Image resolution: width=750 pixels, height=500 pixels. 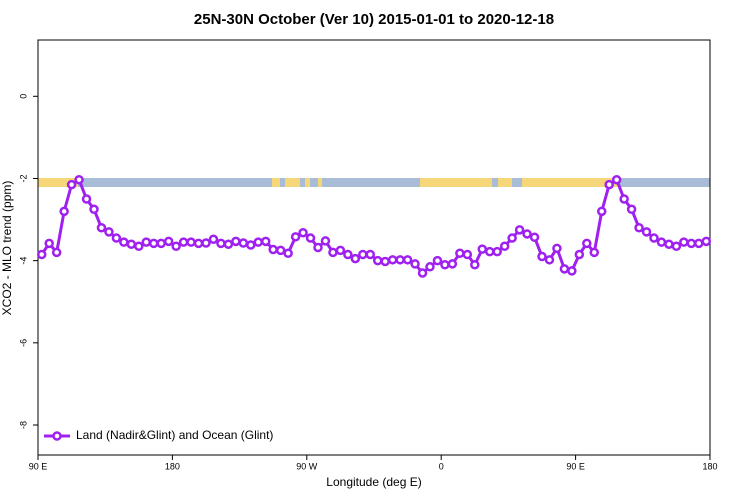 What do you see at coordinates (441, 466) in the screenshot?
I see `x-tick-label: 0` at bounding box center [441, 466].